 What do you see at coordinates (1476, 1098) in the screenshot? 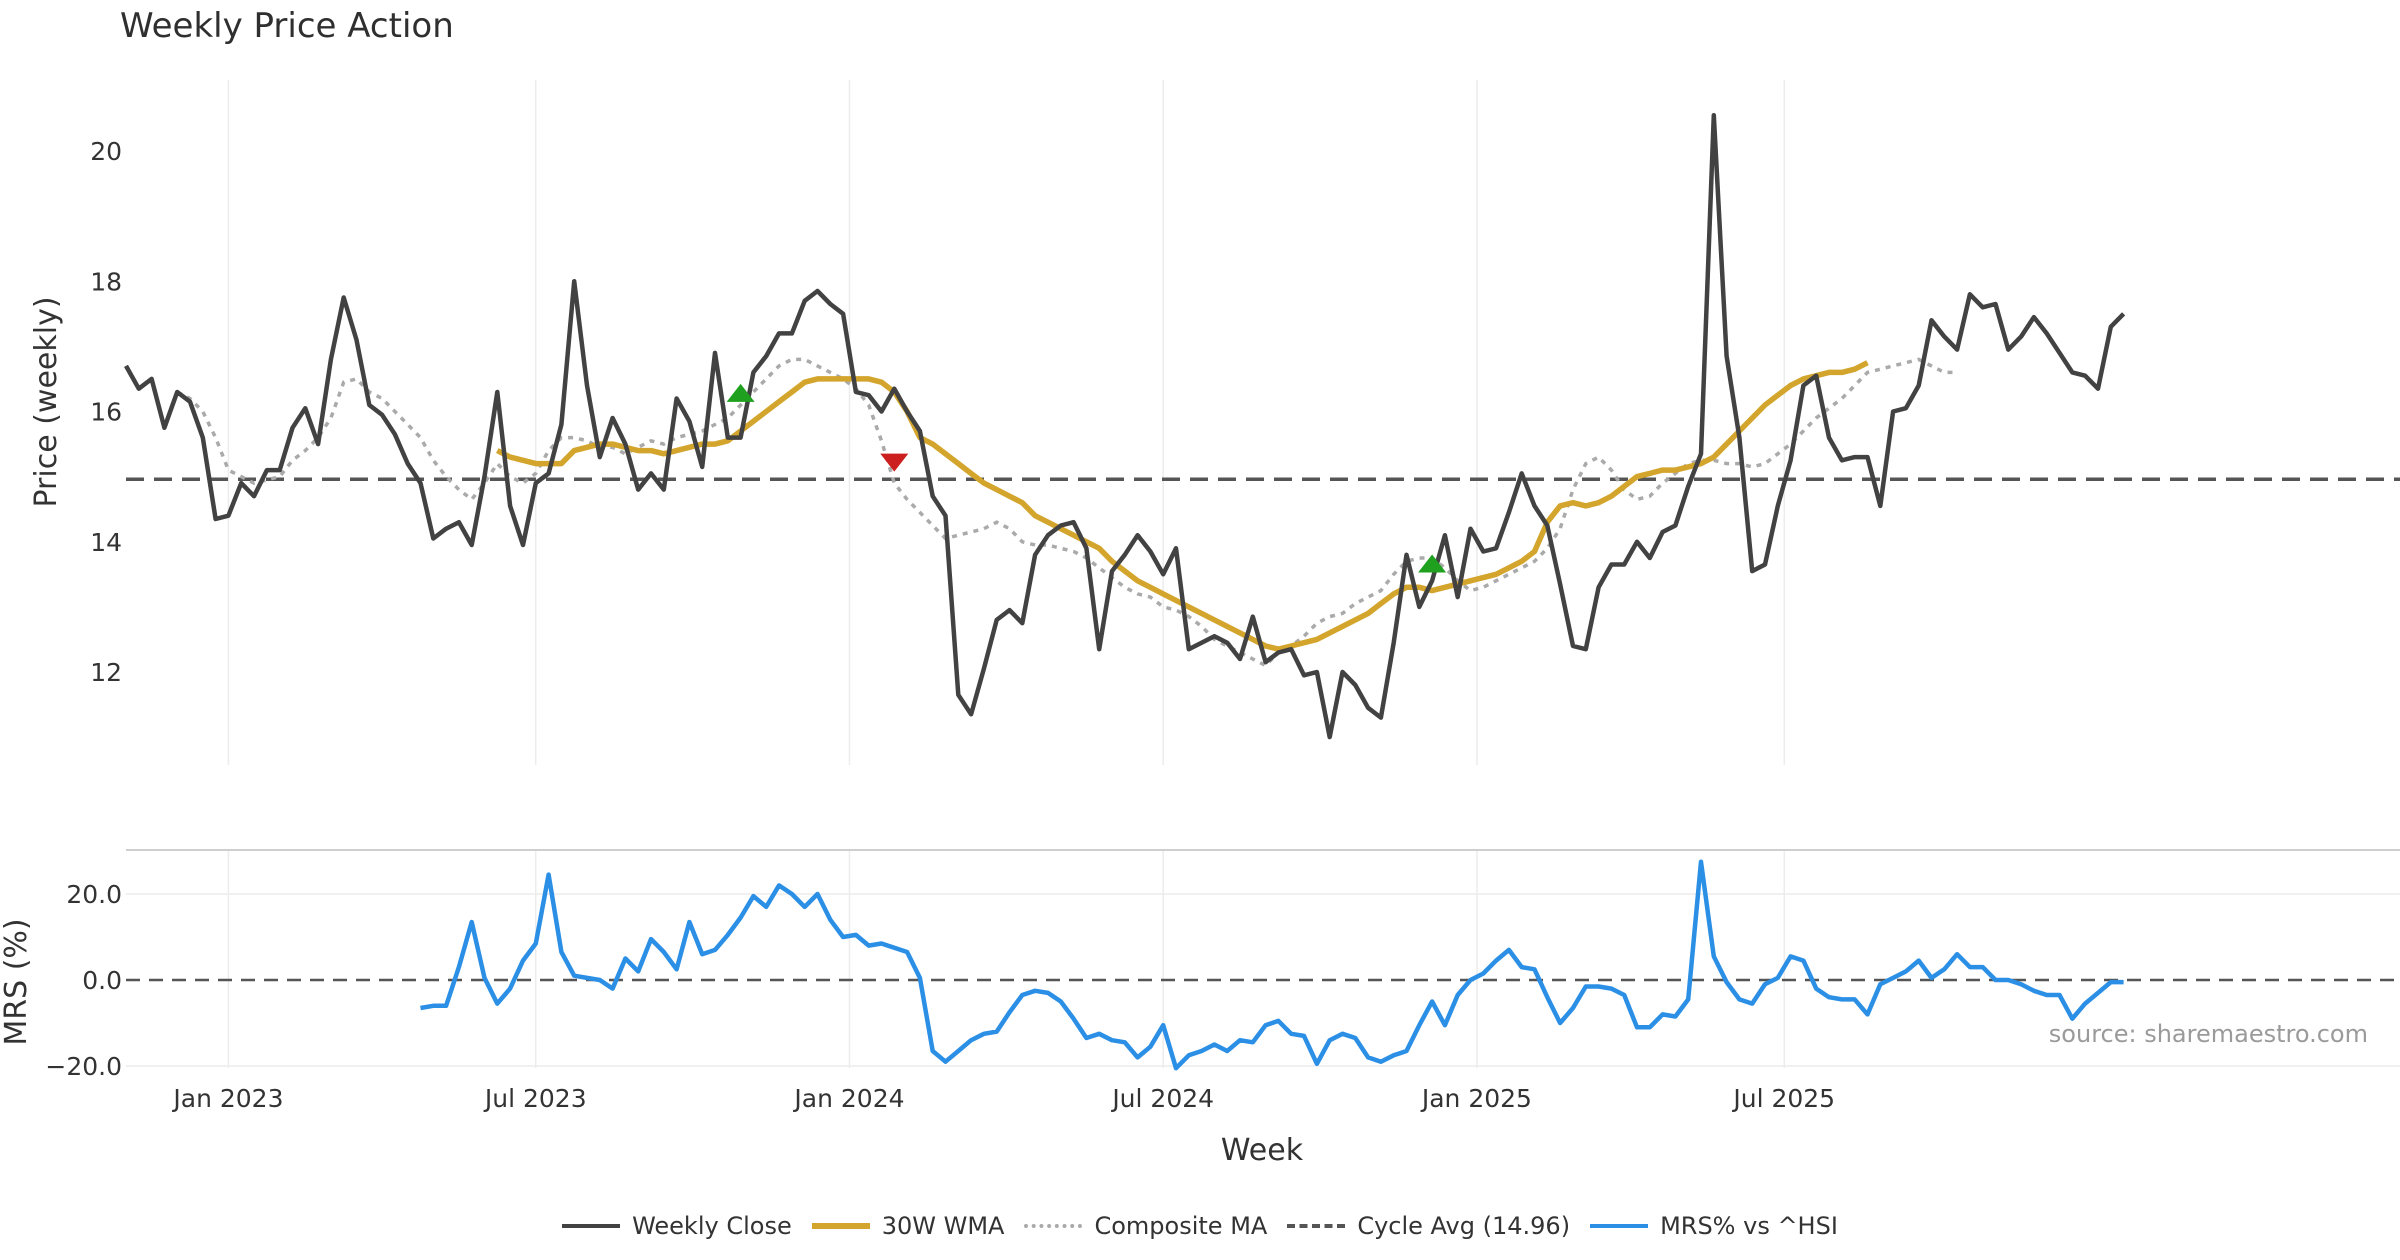
I see `x-tick-label: Jan 2025` at bounding box center [1476, 1098].